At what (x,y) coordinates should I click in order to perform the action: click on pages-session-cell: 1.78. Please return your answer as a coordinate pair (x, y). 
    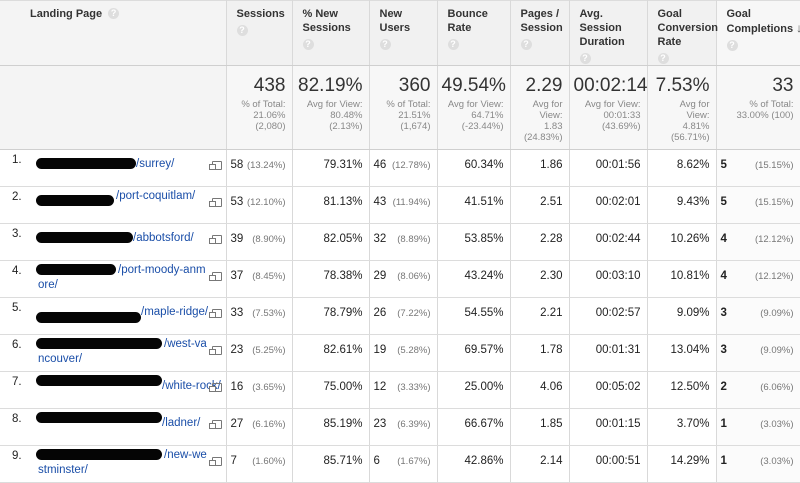
    Looking at the image, I should click on (540, 353).